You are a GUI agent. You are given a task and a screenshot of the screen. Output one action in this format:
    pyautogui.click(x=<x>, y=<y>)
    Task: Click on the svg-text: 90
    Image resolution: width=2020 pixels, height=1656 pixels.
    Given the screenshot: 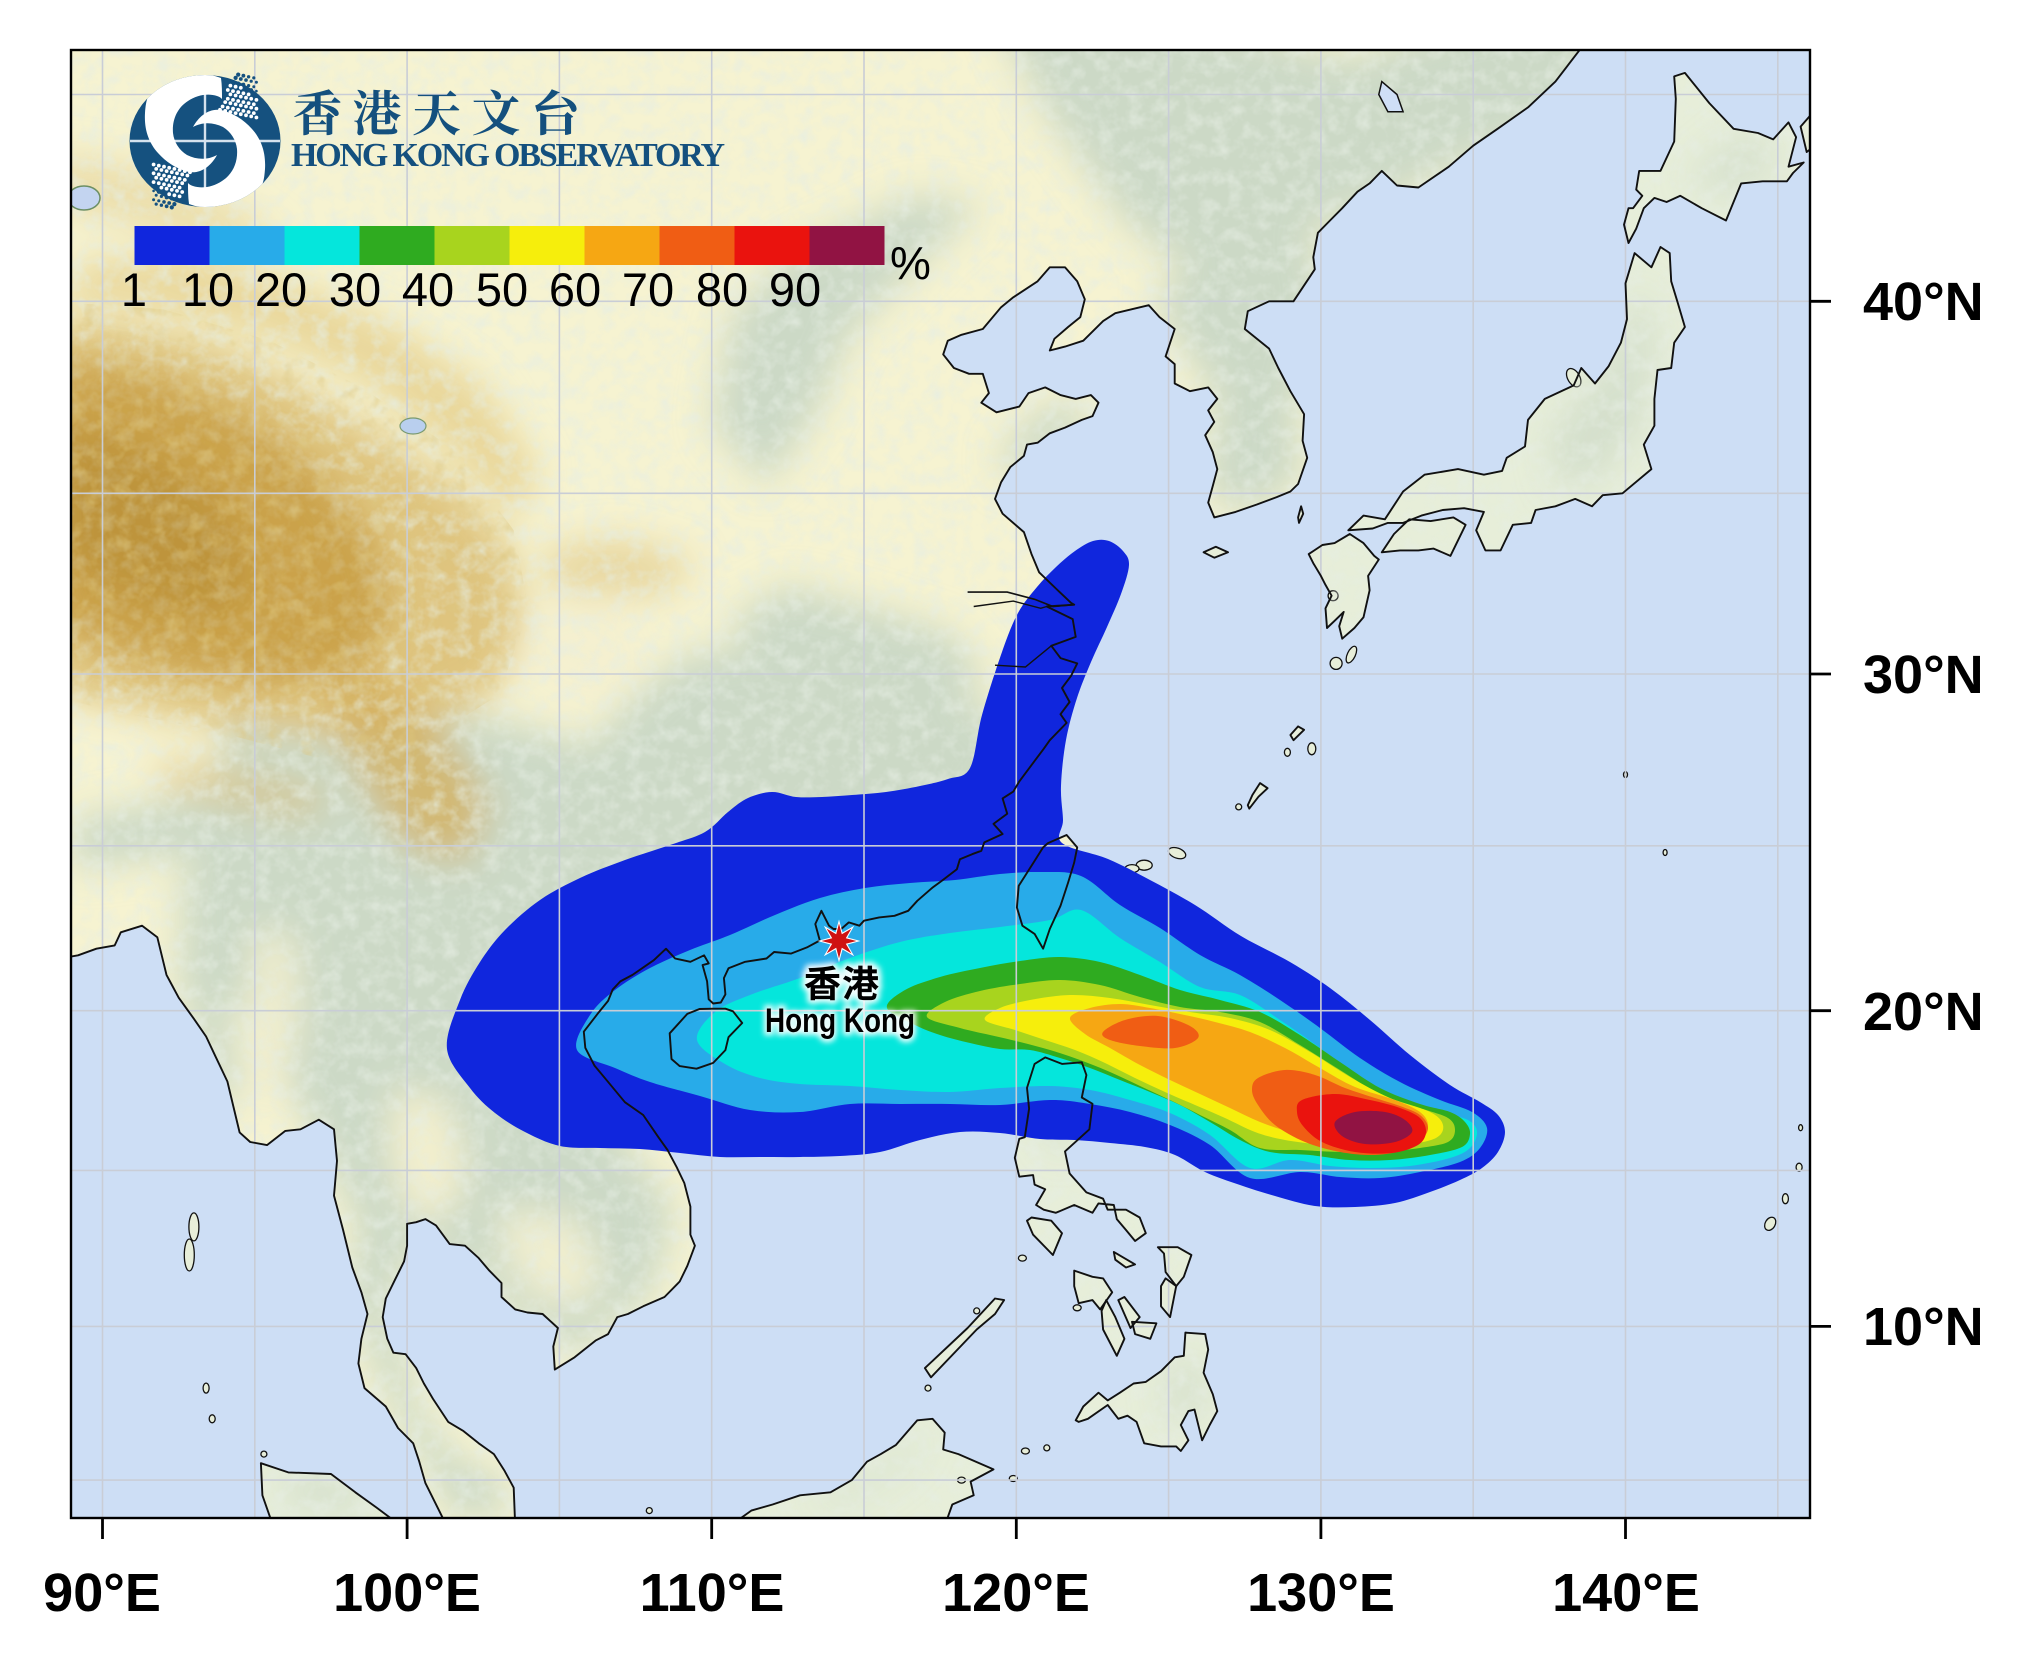 What is the action you would take?
    pyautogui.click(x=795, y=289)
    